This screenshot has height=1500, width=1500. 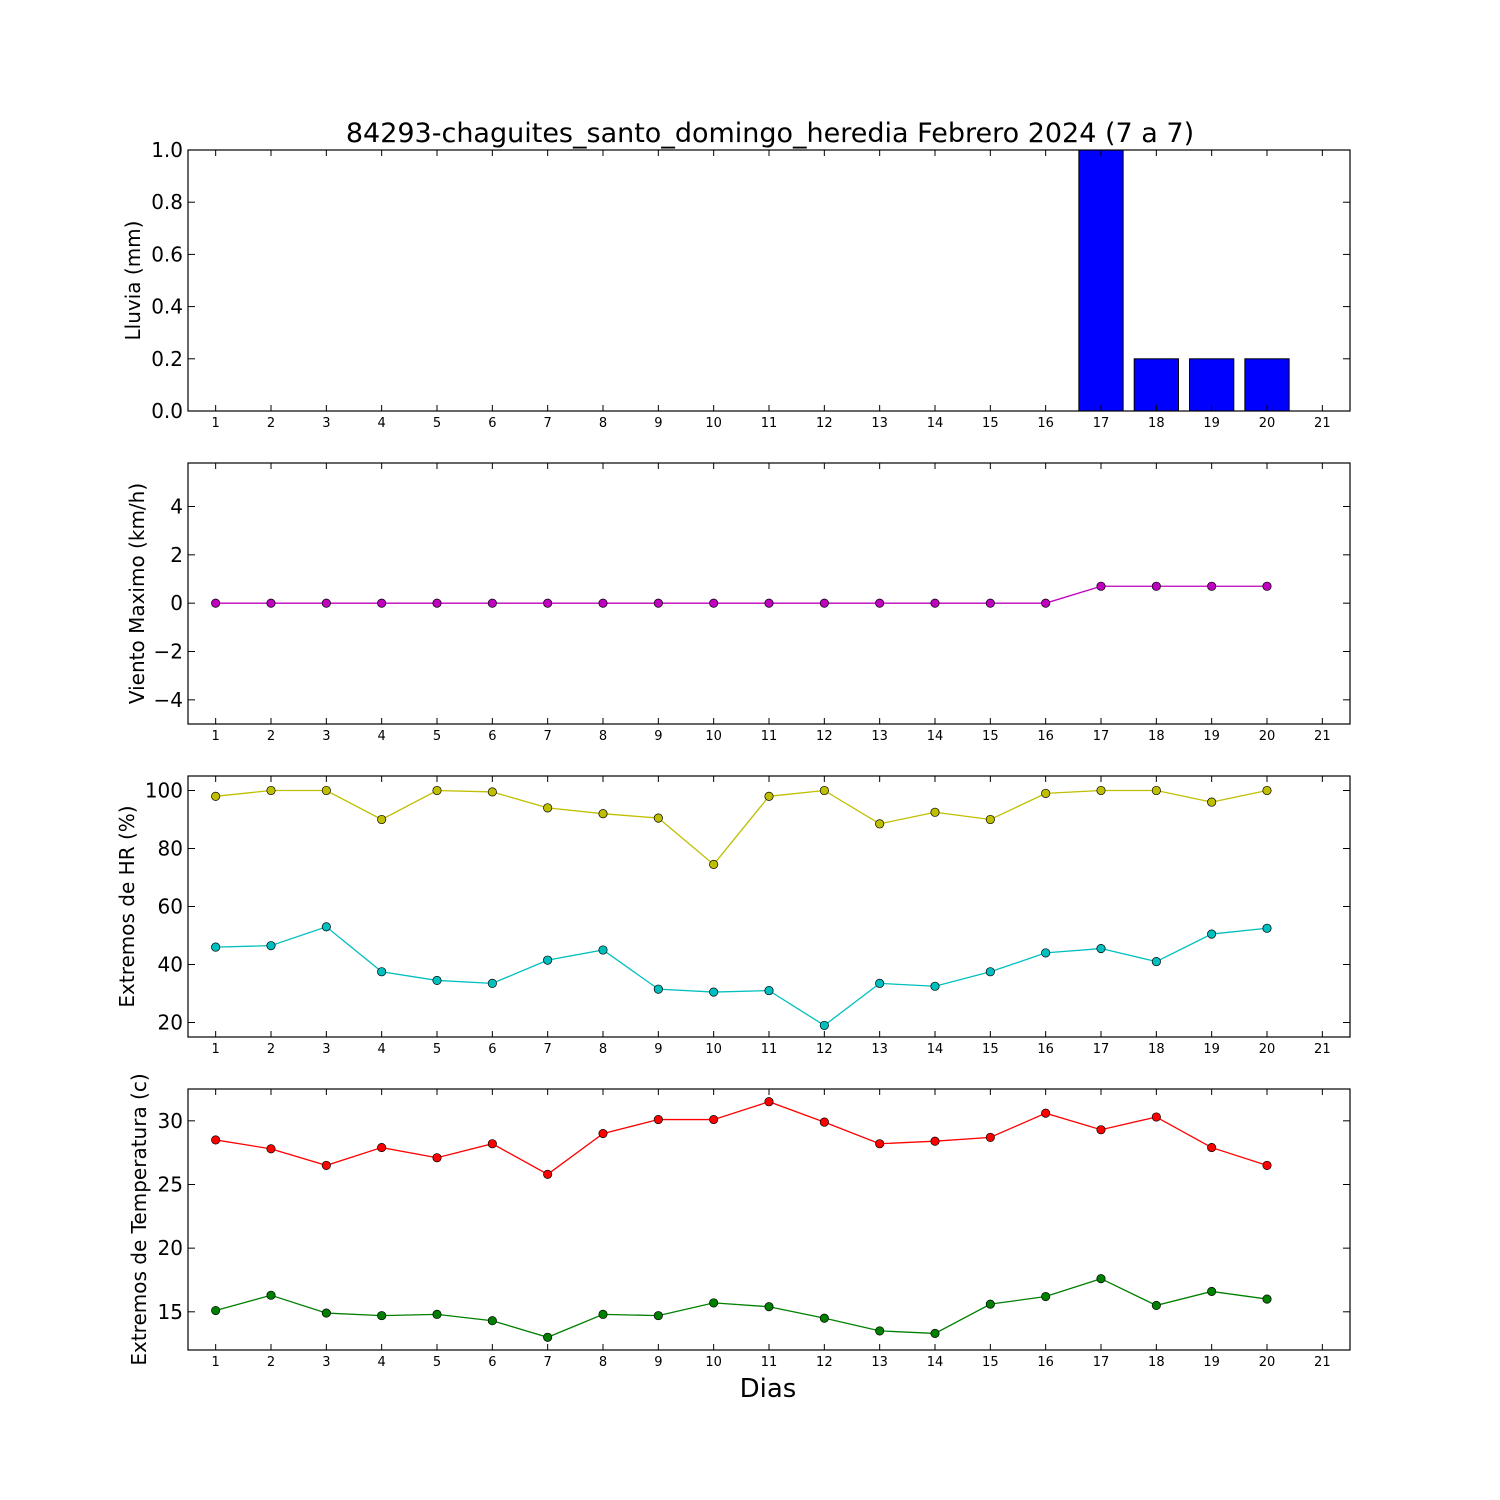 I want to click on x-tick-label: 11, so click(x=769, y=1362).